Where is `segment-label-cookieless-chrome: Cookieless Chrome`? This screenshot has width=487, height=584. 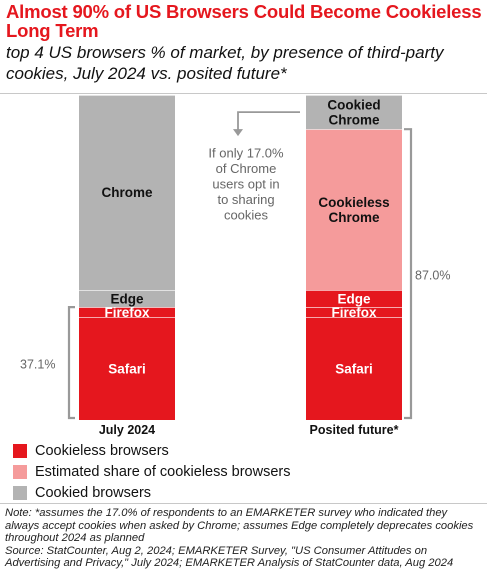 segment-label-cookieless-chrome: Cookieless Chrome is located at coordinates (353, 210).